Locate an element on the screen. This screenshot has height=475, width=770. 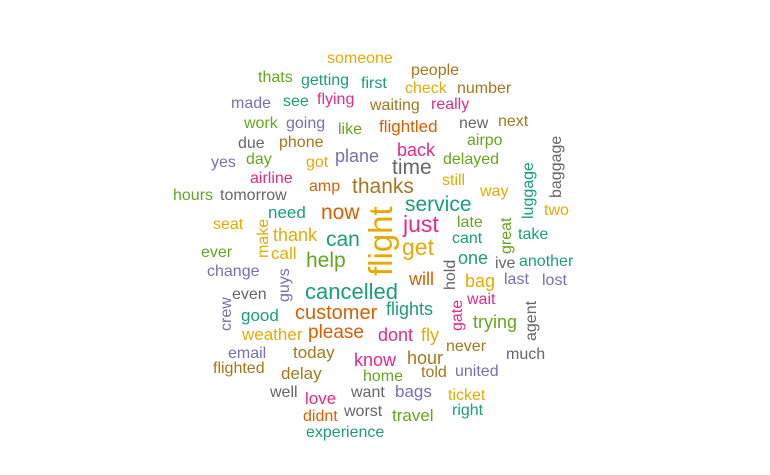
word-seat: seat is located at coordinates (228, 224).